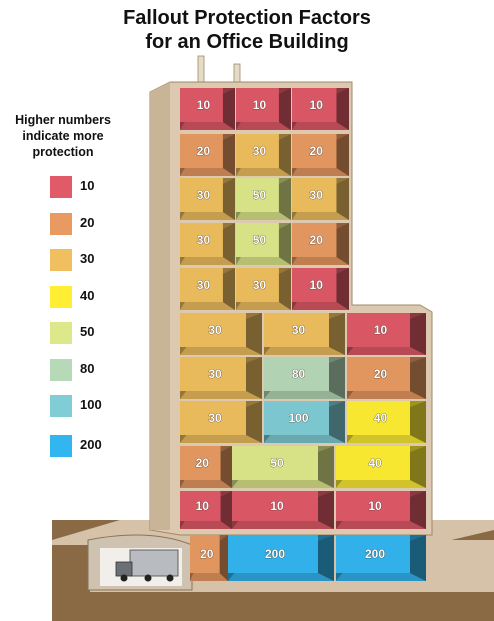 Image resolution: width=494 pixels, height=621 pixels. What do you see at coordinates (381, 418) in the screenshot?
I see `protection-factor-label: 40` at bounding box center [381, 418].